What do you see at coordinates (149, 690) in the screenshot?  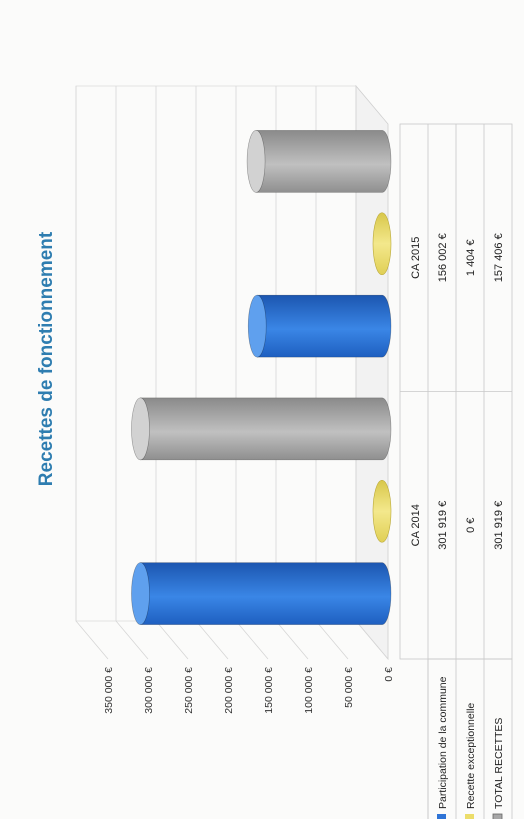 I see `y-tick-label: 300 000 €` at bounding box center [149, 690].